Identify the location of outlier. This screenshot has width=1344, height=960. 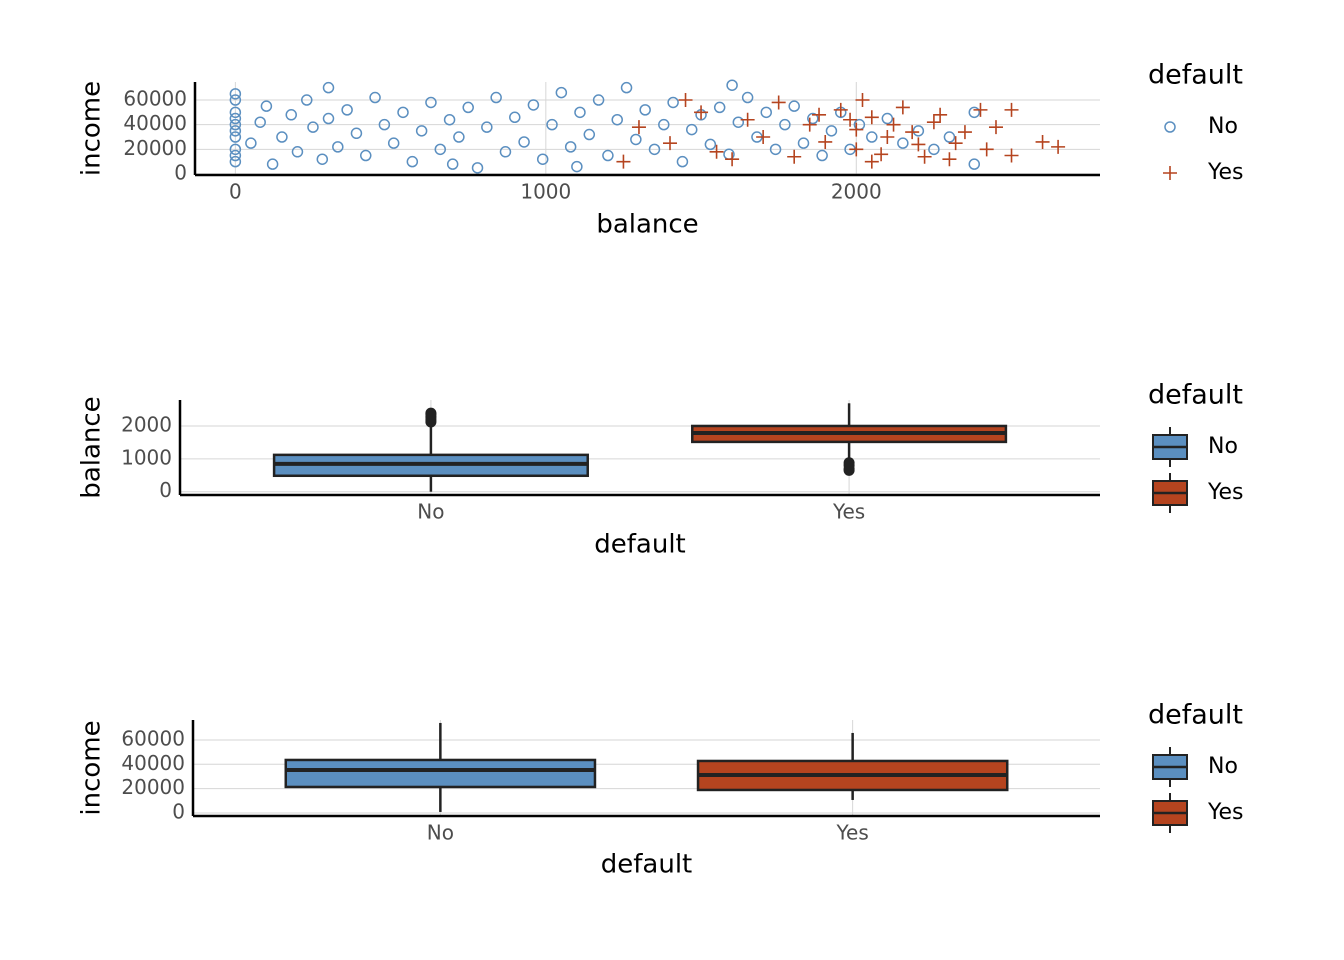
(431, 413).